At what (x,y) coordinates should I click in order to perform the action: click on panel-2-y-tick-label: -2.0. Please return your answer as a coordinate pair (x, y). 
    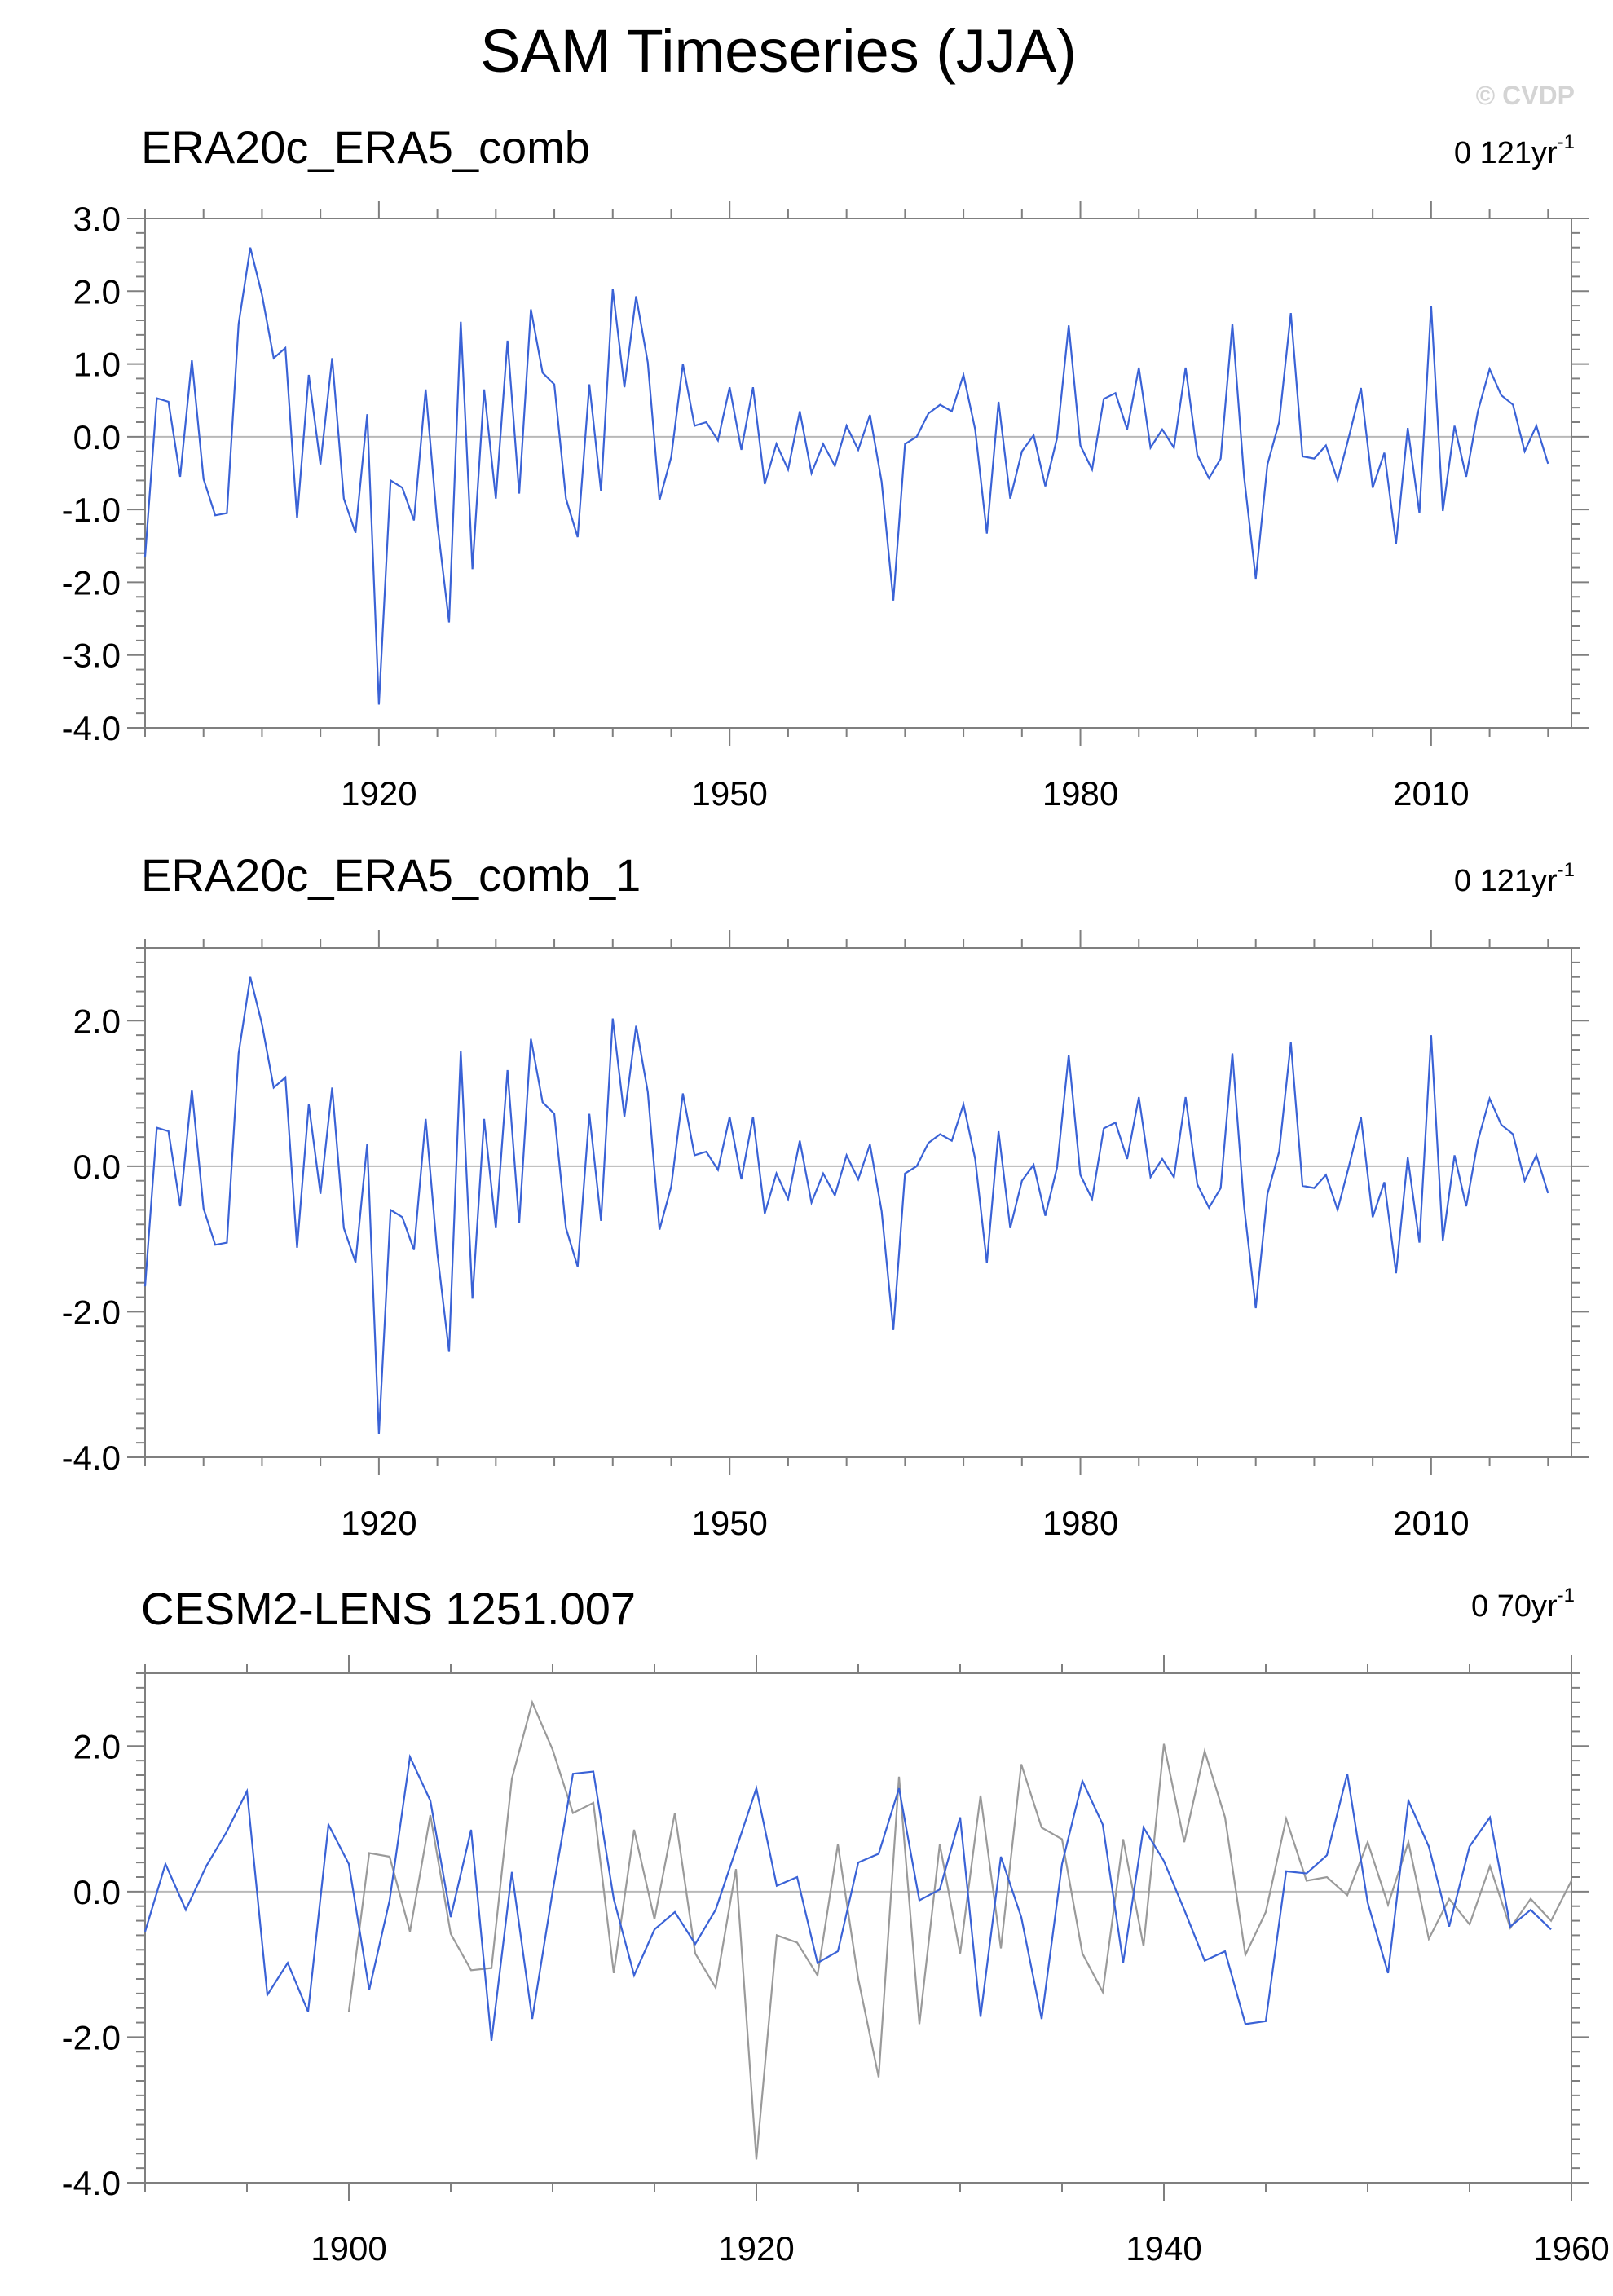
    Looking at the image, I should click on (91, 1312).